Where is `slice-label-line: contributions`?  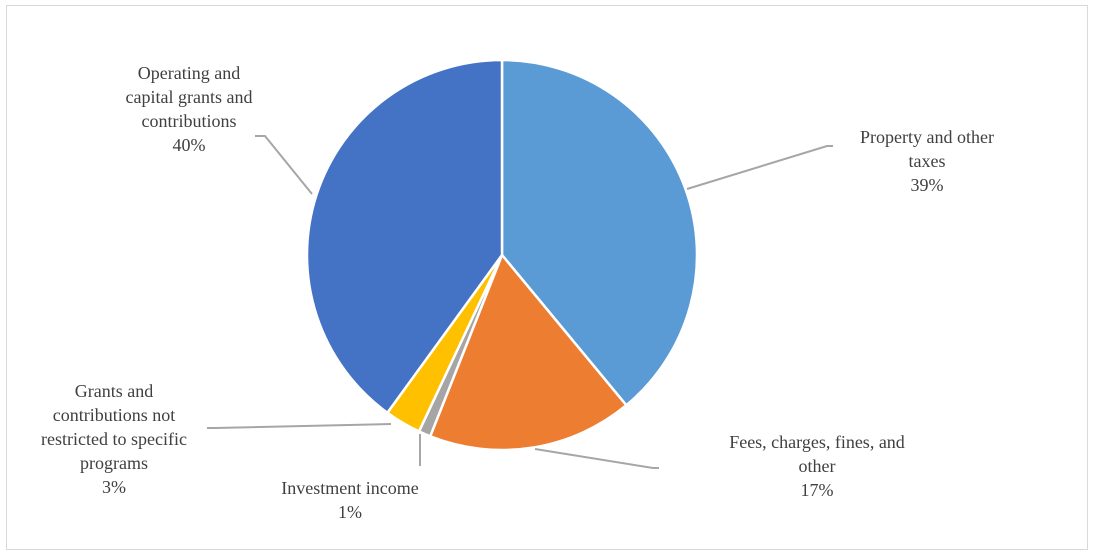 slice-label-line: contributions is located at coordinates (189, 121).